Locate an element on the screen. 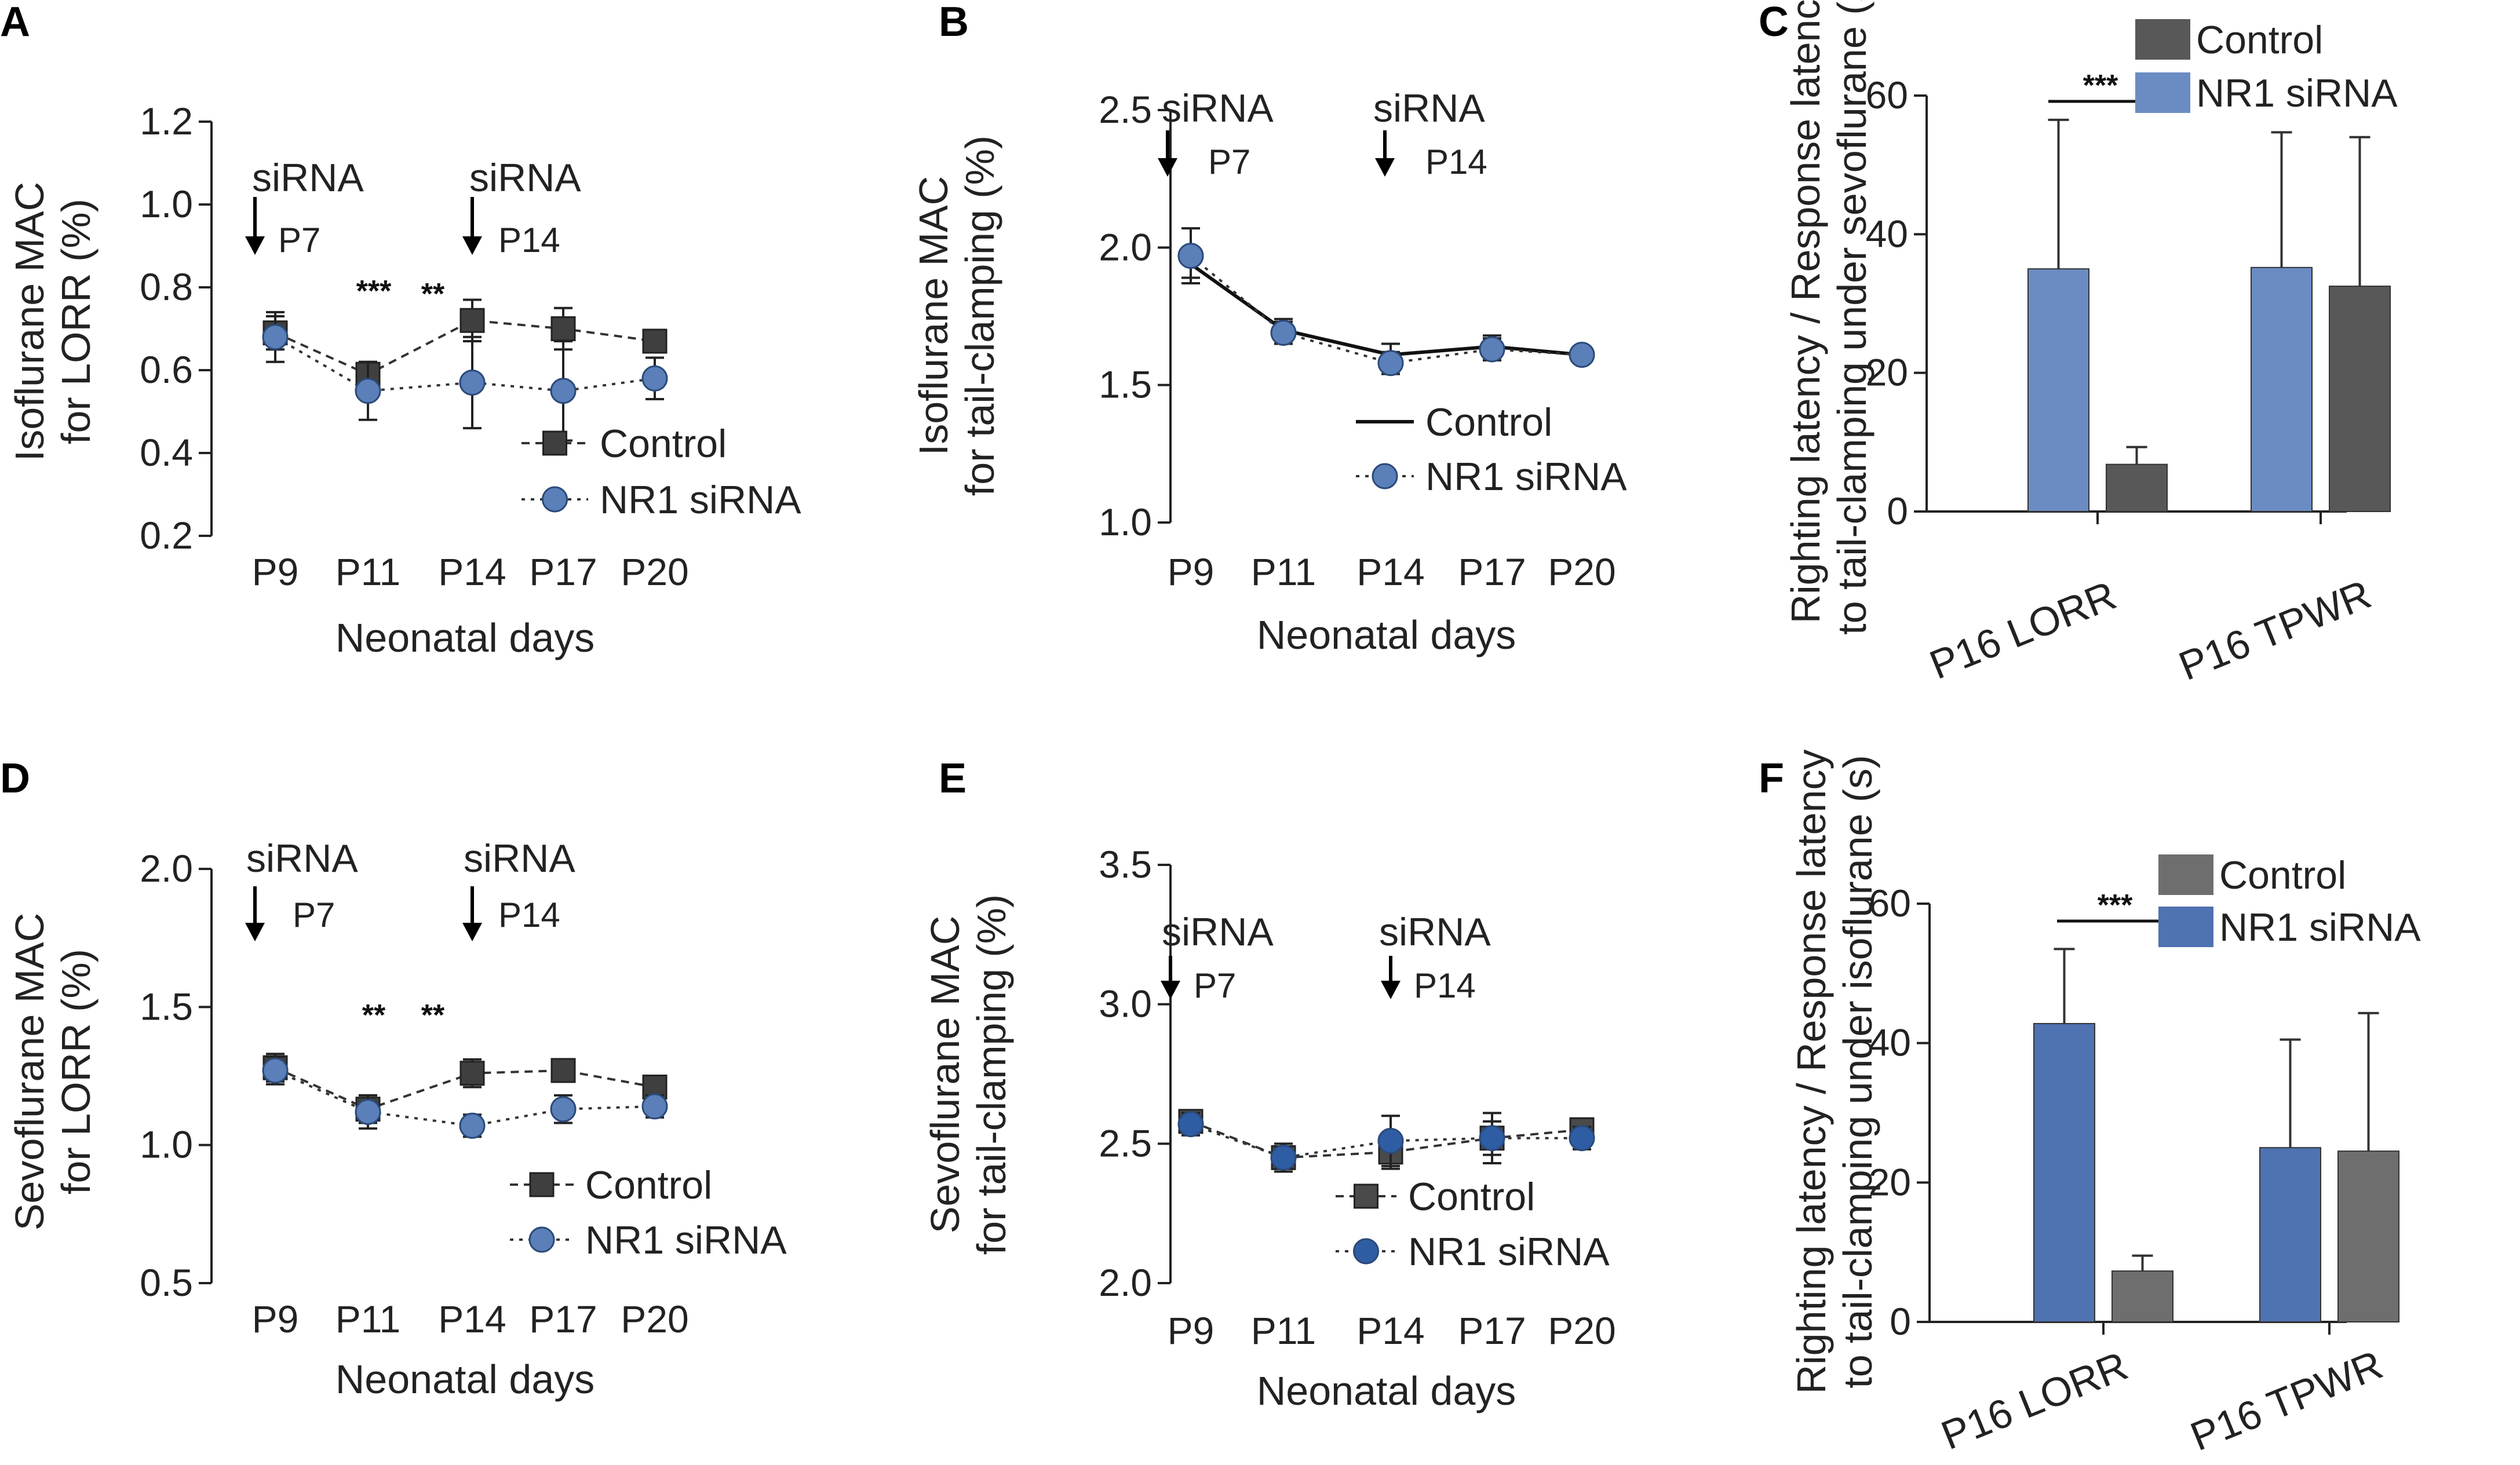 This screenshot has height=1465, width=2520. bar-nr1-sirna is located at coordinates (2058, 390).